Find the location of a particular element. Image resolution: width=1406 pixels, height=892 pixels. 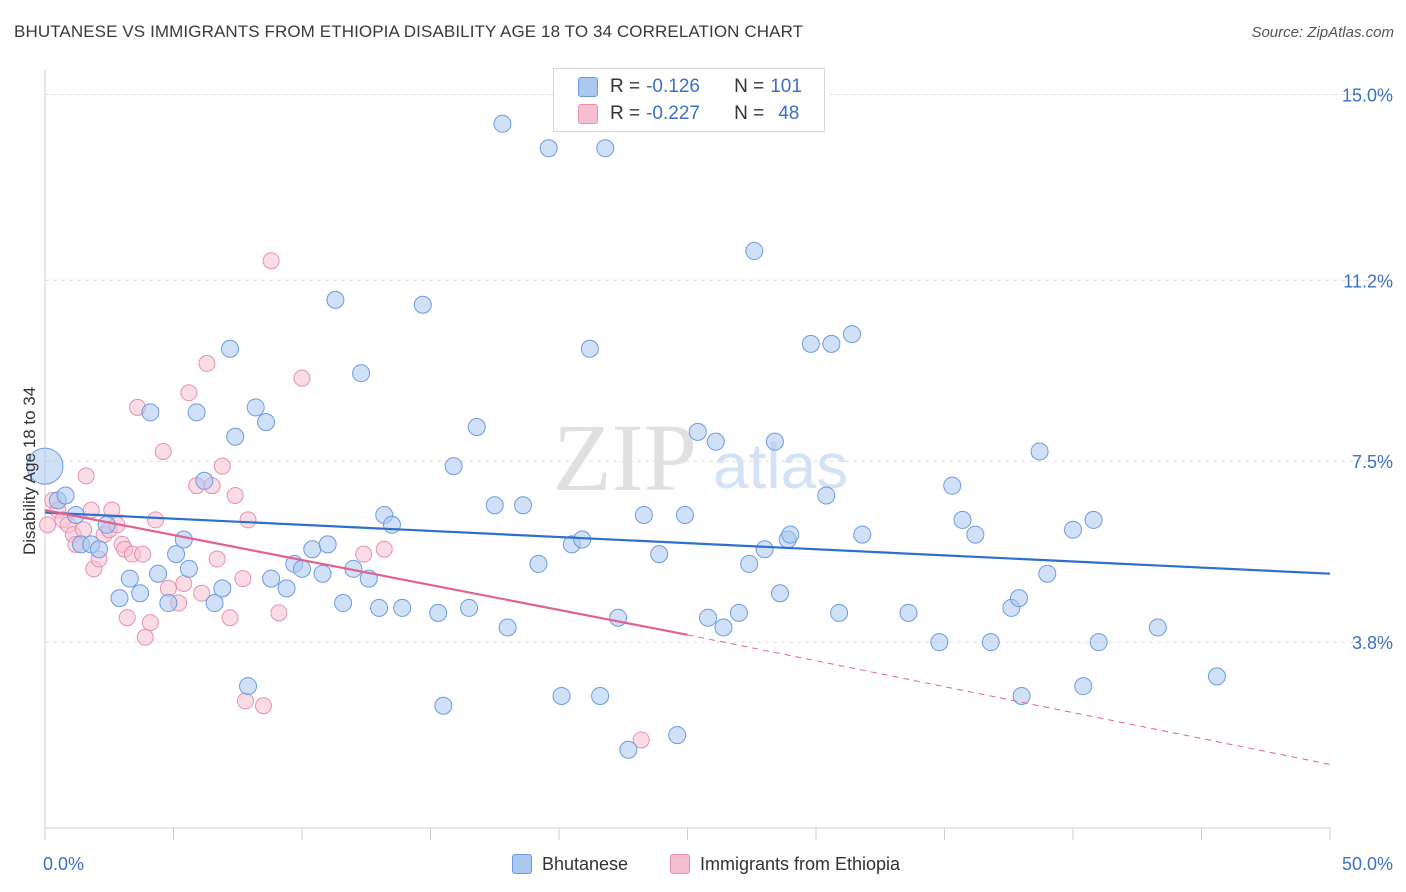

y-axis-label: Disability Age 18 to 34 is located at coordinates (29, 470).